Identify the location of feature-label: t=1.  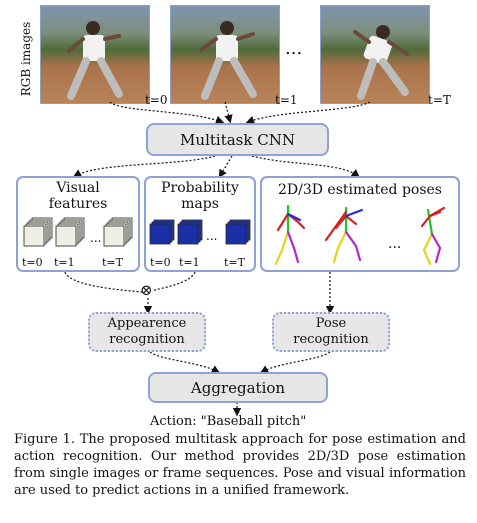
(64, 262).